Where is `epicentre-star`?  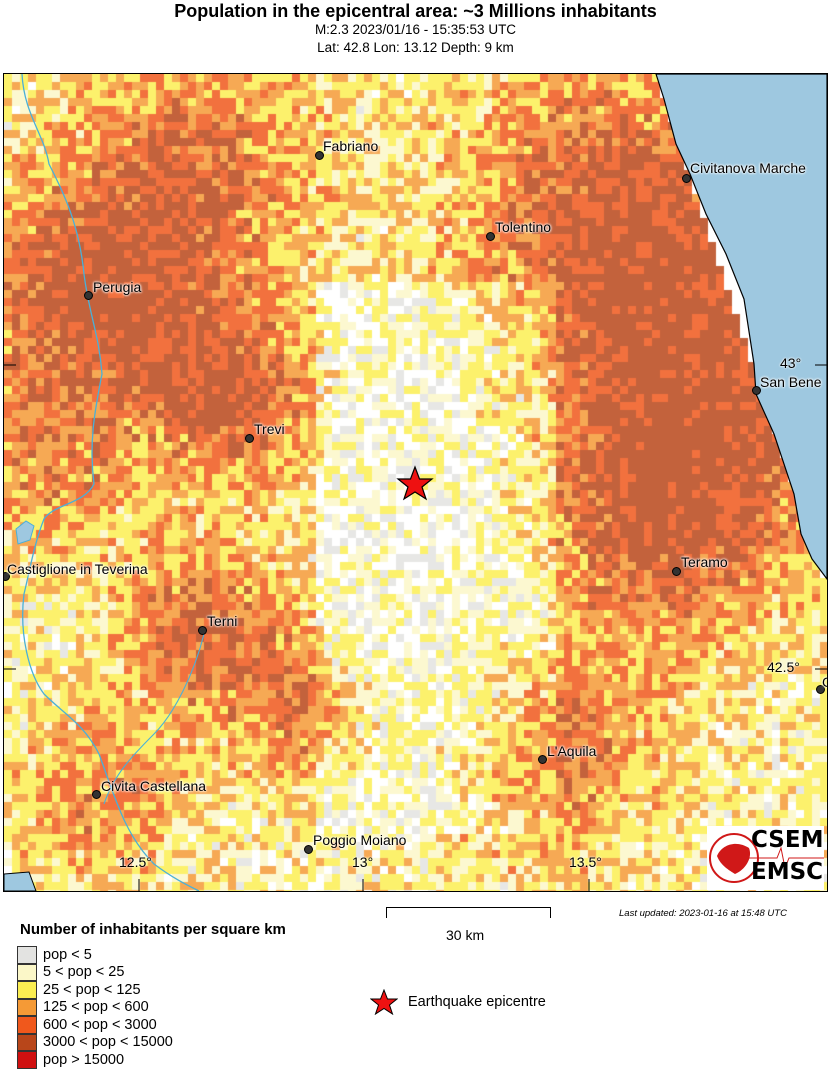 epicentre-star is located at coordinates (415, 483).